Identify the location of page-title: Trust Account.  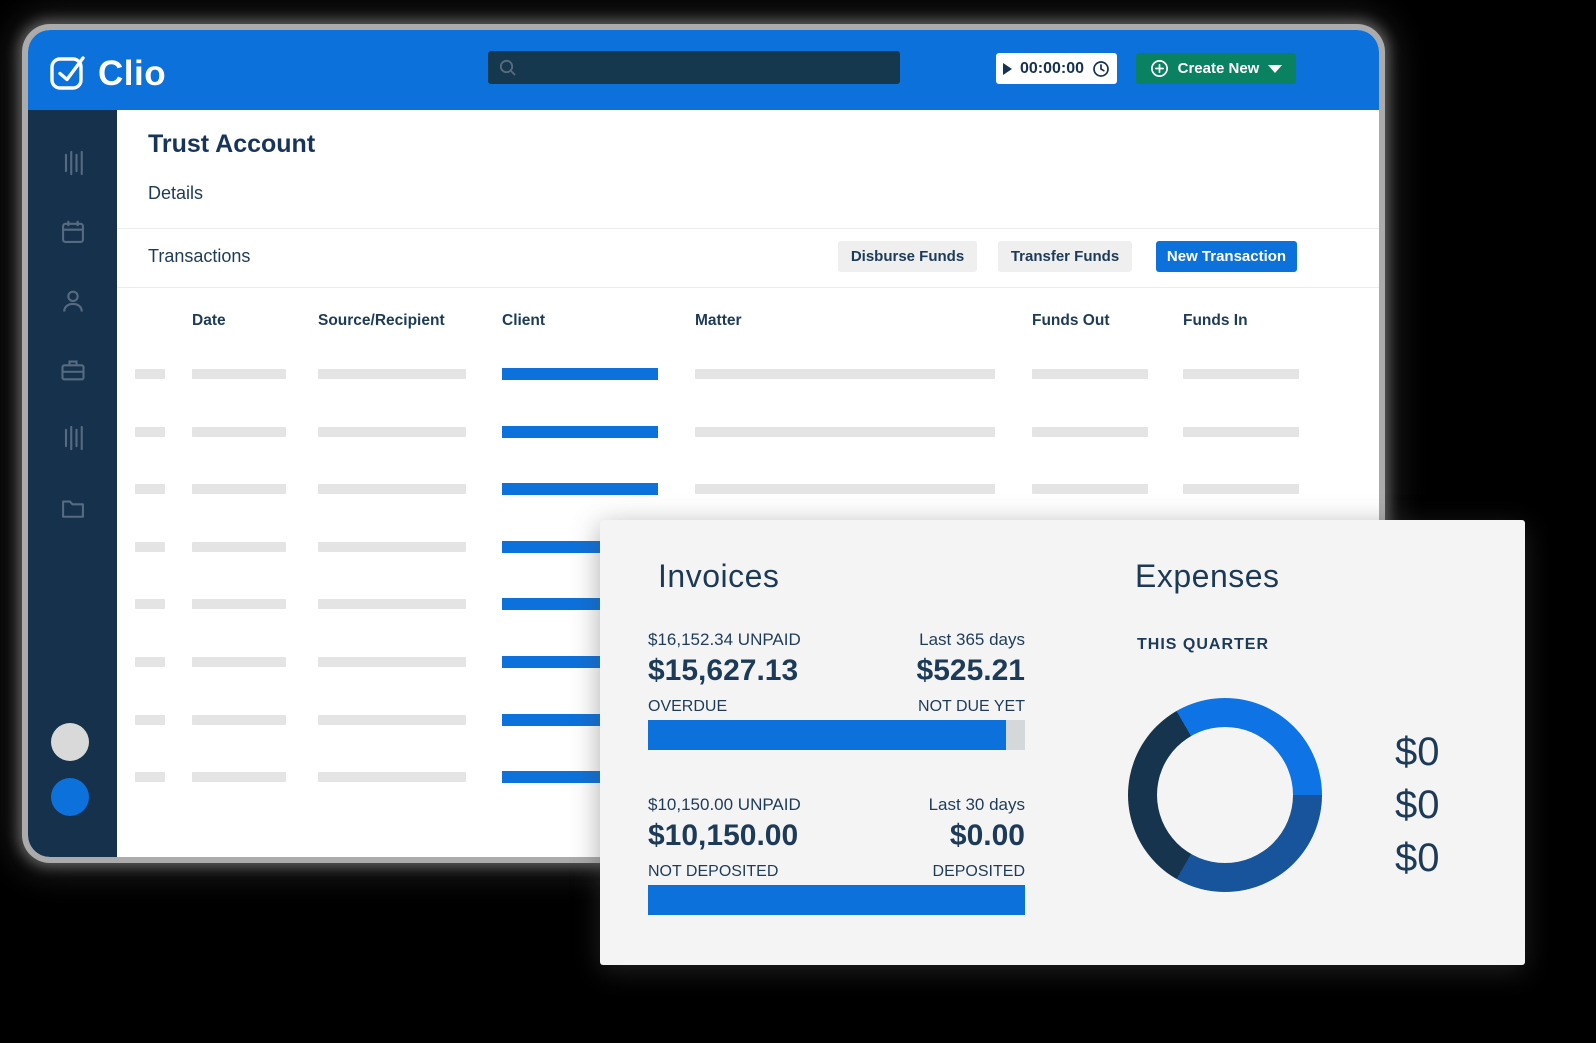
(232, 144).